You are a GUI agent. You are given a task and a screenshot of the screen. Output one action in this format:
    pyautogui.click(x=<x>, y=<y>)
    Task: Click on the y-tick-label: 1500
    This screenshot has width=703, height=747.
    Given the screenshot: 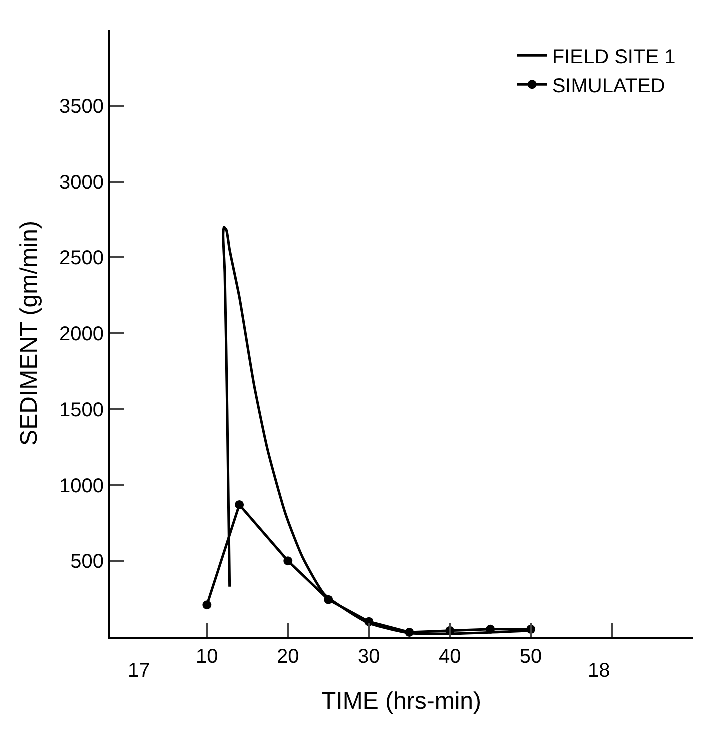 What is the action you would take?
    pyautogui.click(x=82, y=410)
    